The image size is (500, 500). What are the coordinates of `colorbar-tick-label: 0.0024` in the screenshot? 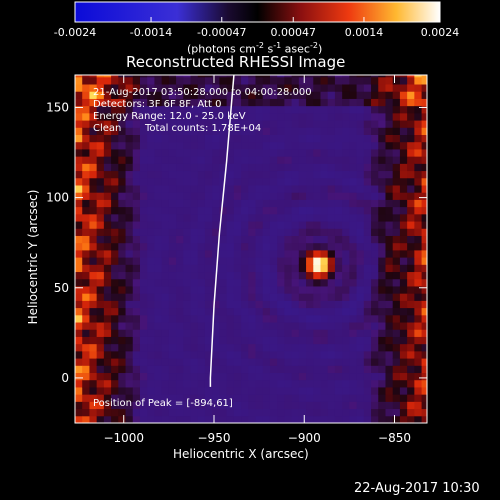 It's located at (440, 32).